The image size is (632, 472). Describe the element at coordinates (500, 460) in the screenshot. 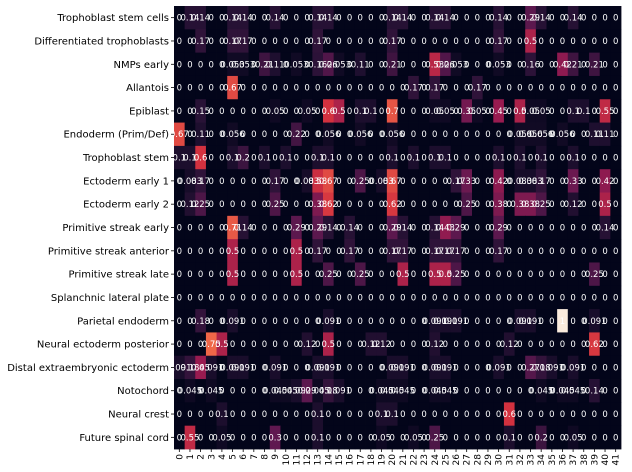

I see `column-label: 30` at that location.